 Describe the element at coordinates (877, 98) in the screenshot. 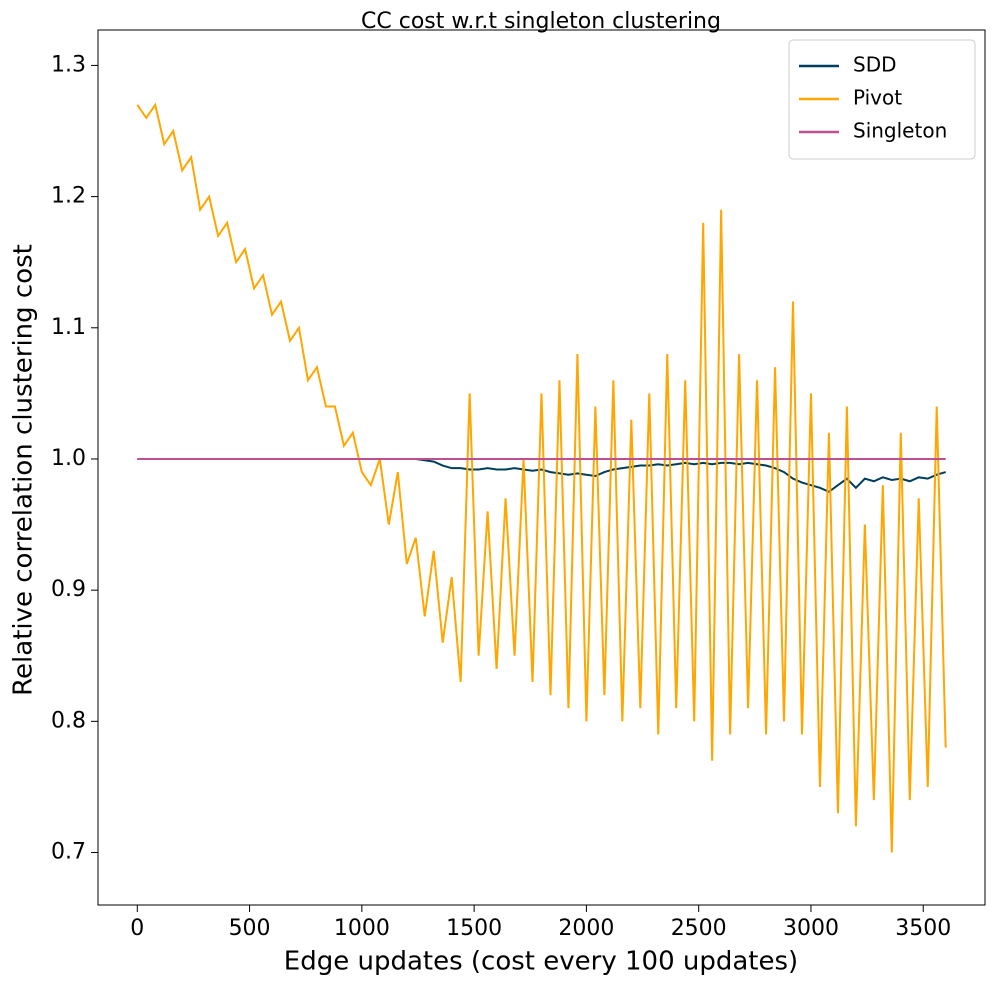

I see `legend-label: Pivot` at that location.